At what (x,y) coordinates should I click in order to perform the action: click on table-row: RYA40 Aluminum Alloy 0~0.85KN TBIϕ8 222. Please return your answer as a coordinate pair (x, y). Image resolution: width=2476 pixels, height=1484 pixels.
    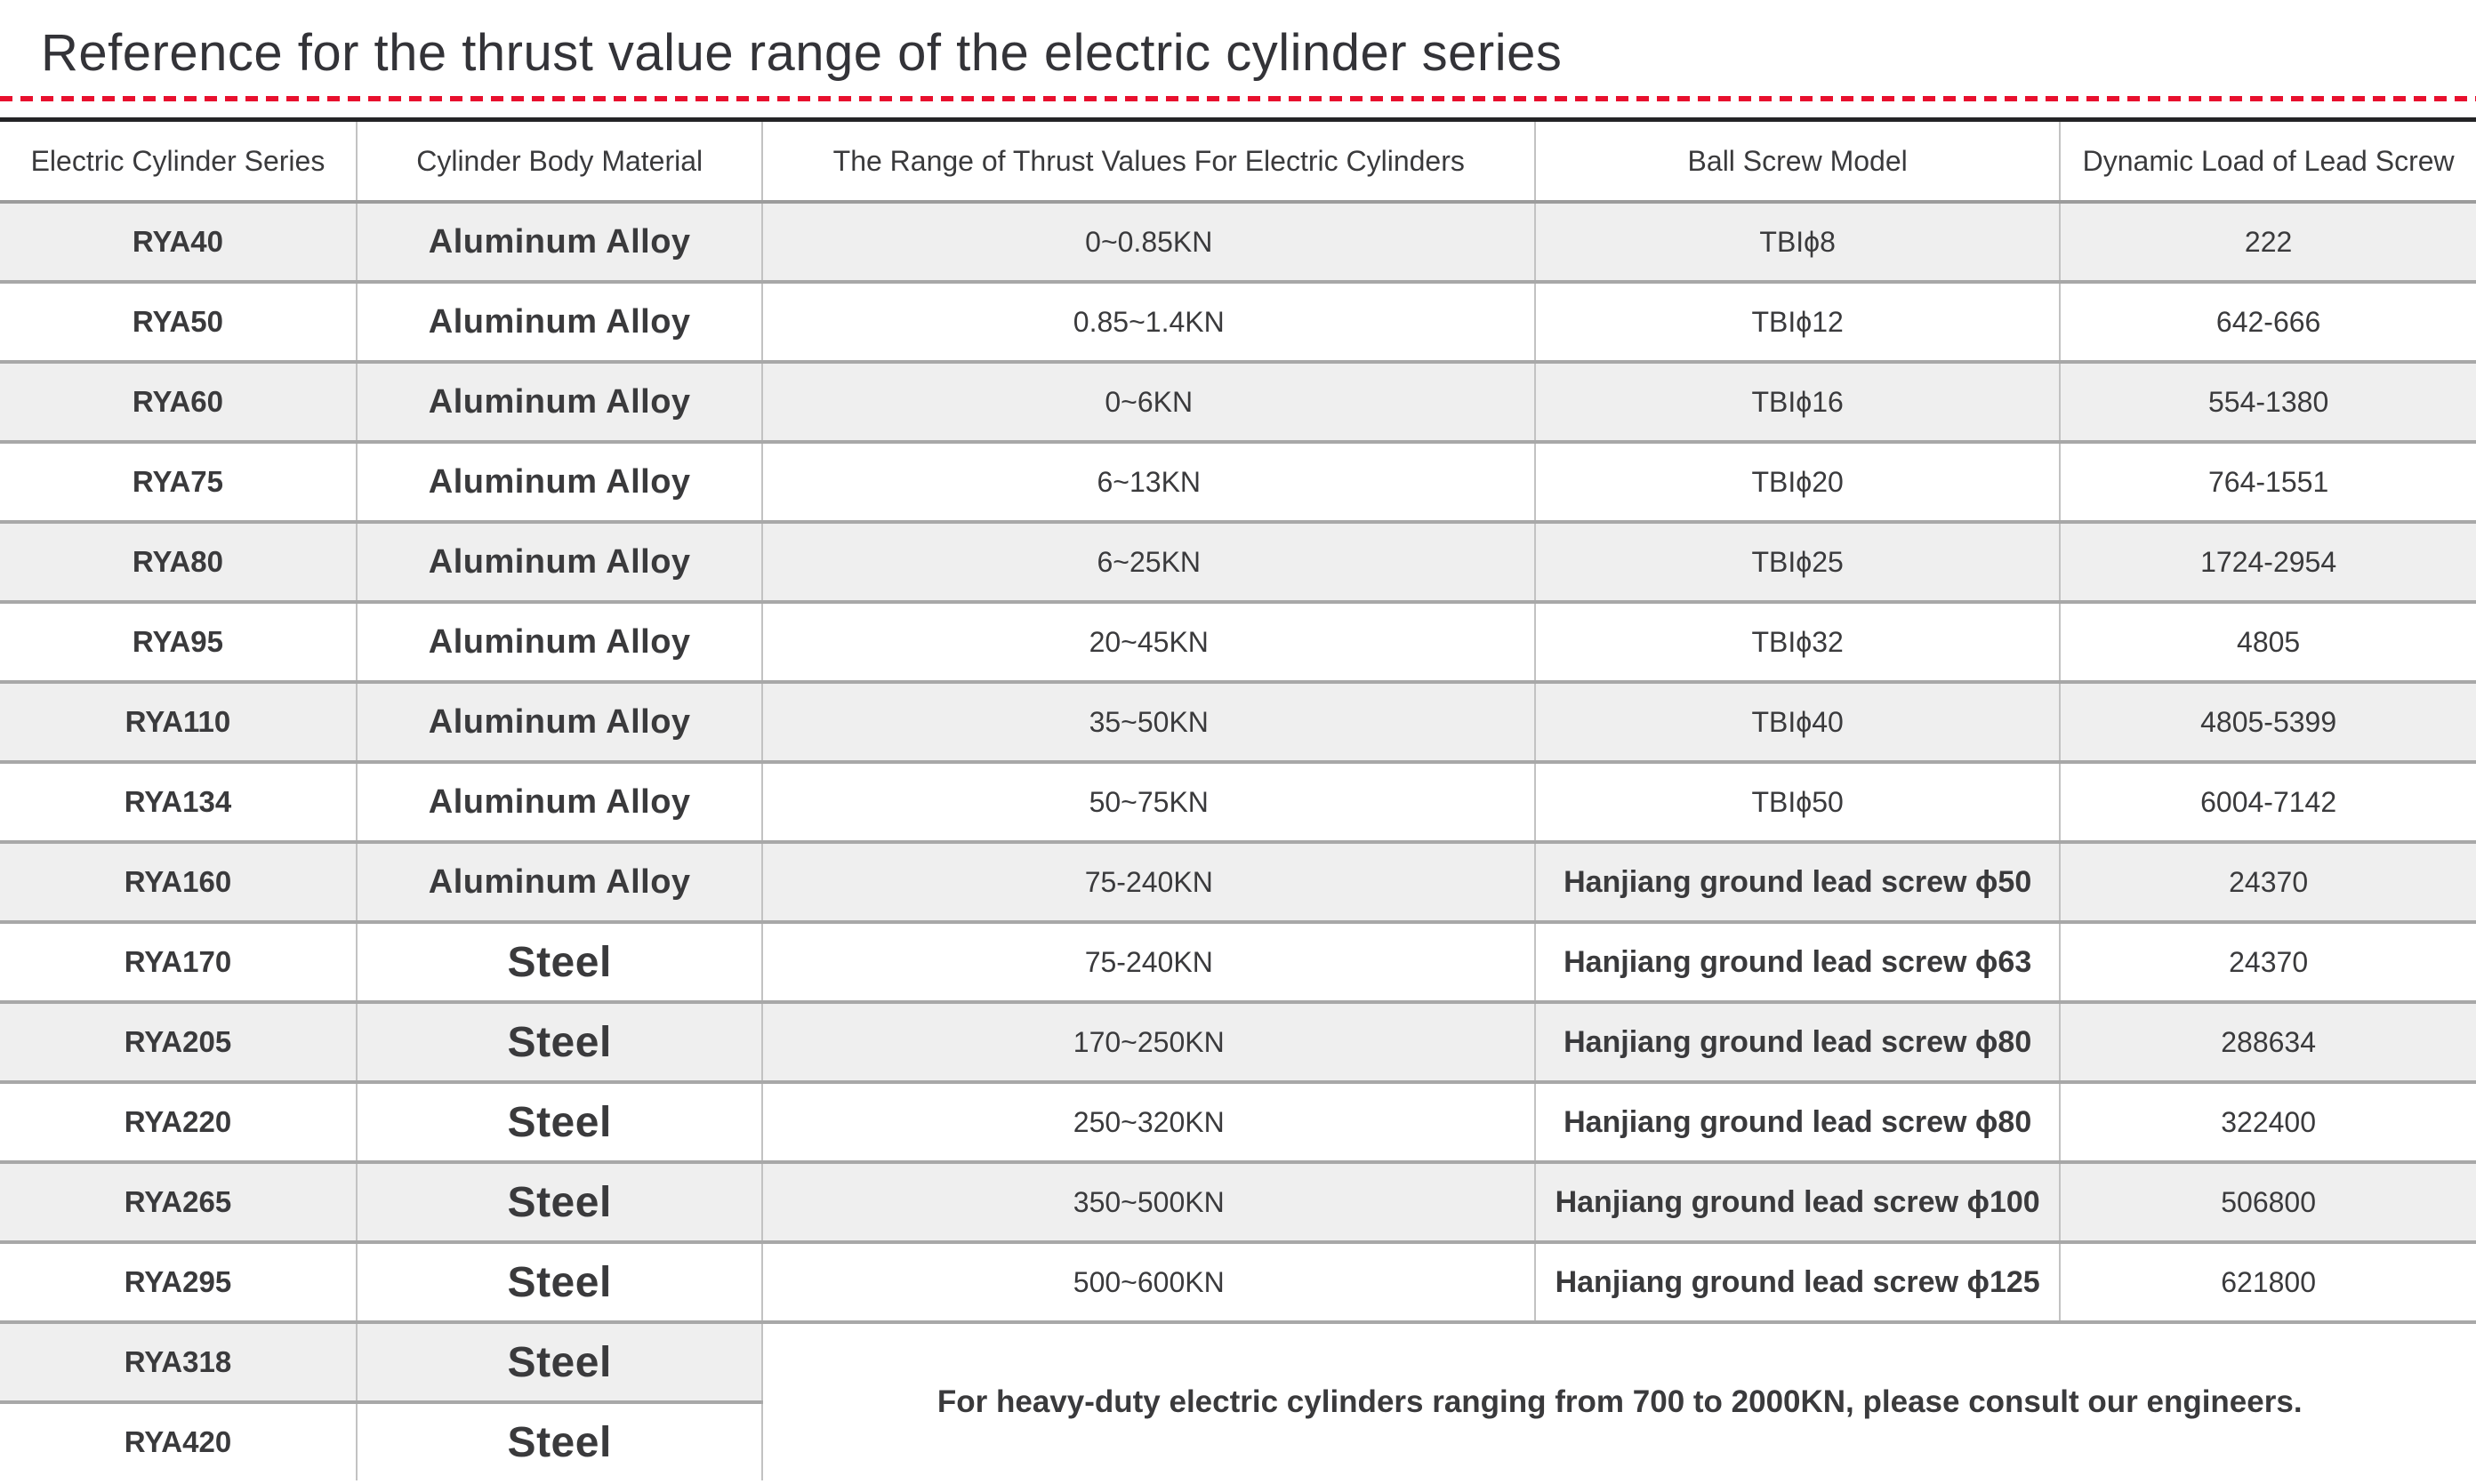
    Looking at the image, I should click on (1238, 242).